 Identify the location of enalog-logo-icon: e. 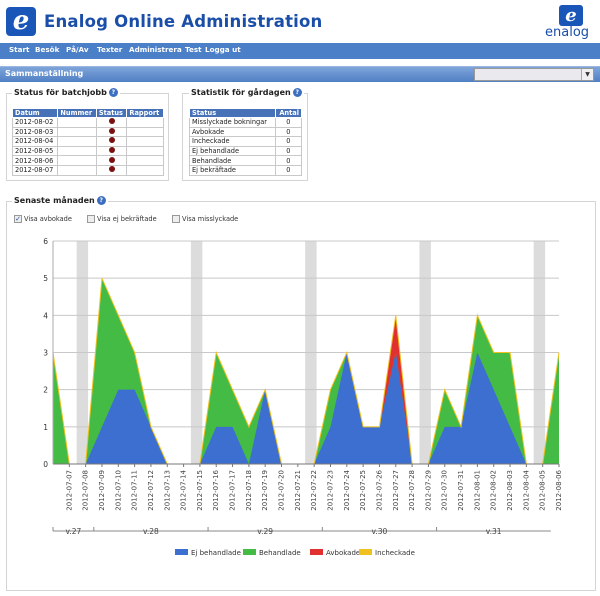
(21, 21).